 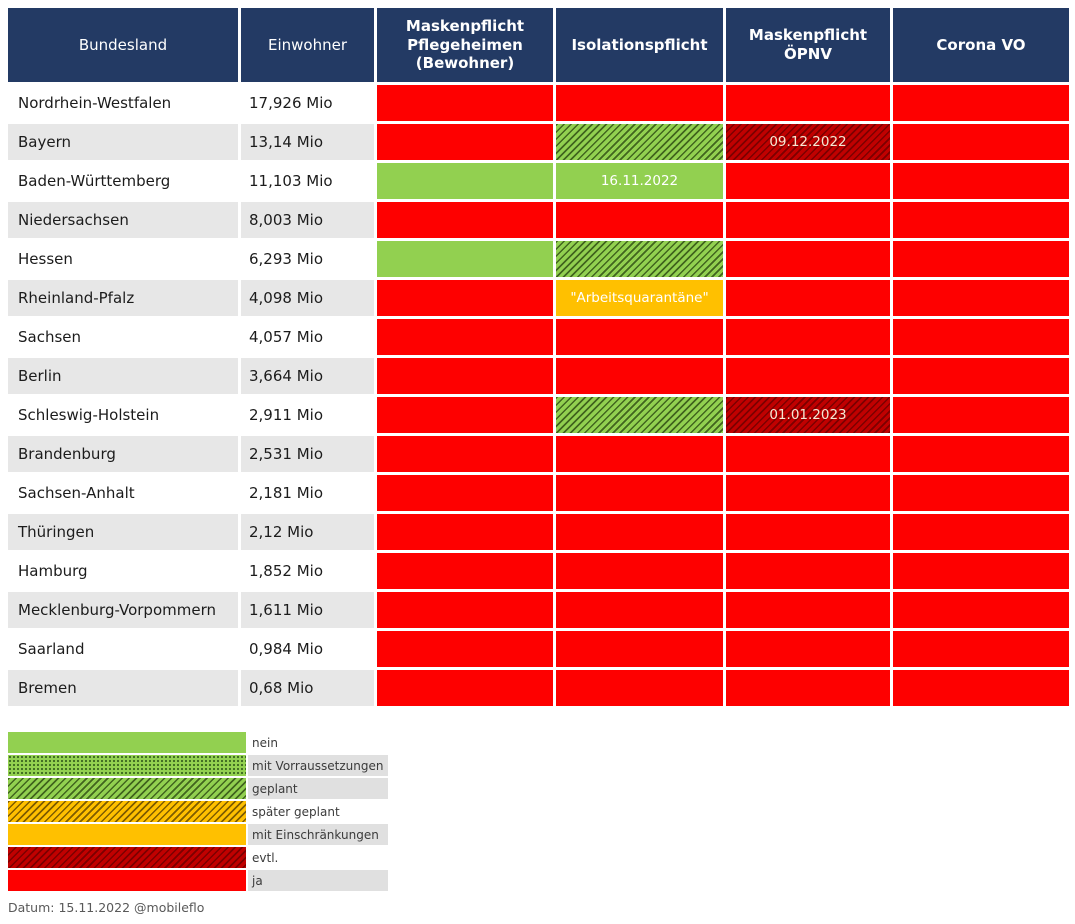 I want to click on legend-label: mit Einschränkungen, so click(x=318, y=834).